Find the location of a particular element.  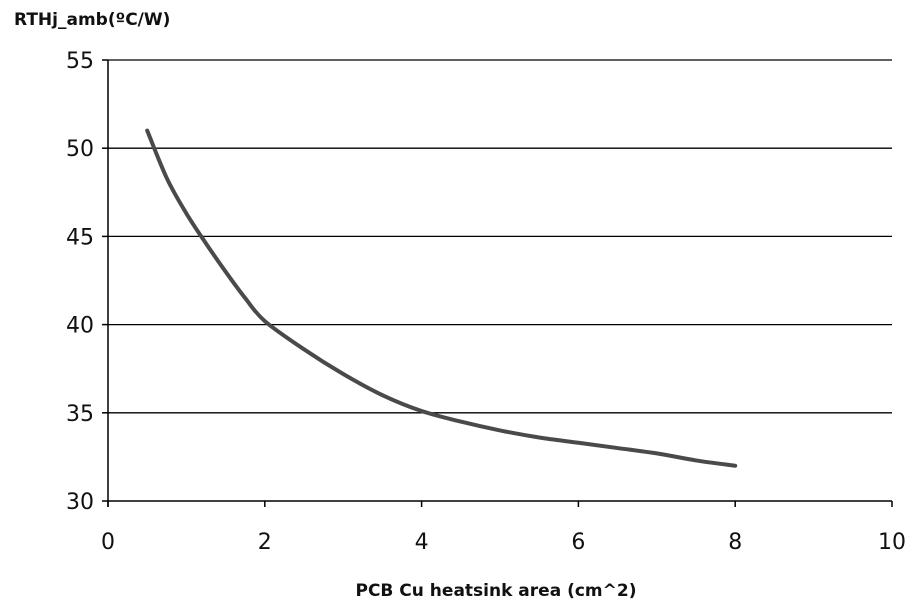

x-tick-label: 2 is located at coordinates (265, 542).